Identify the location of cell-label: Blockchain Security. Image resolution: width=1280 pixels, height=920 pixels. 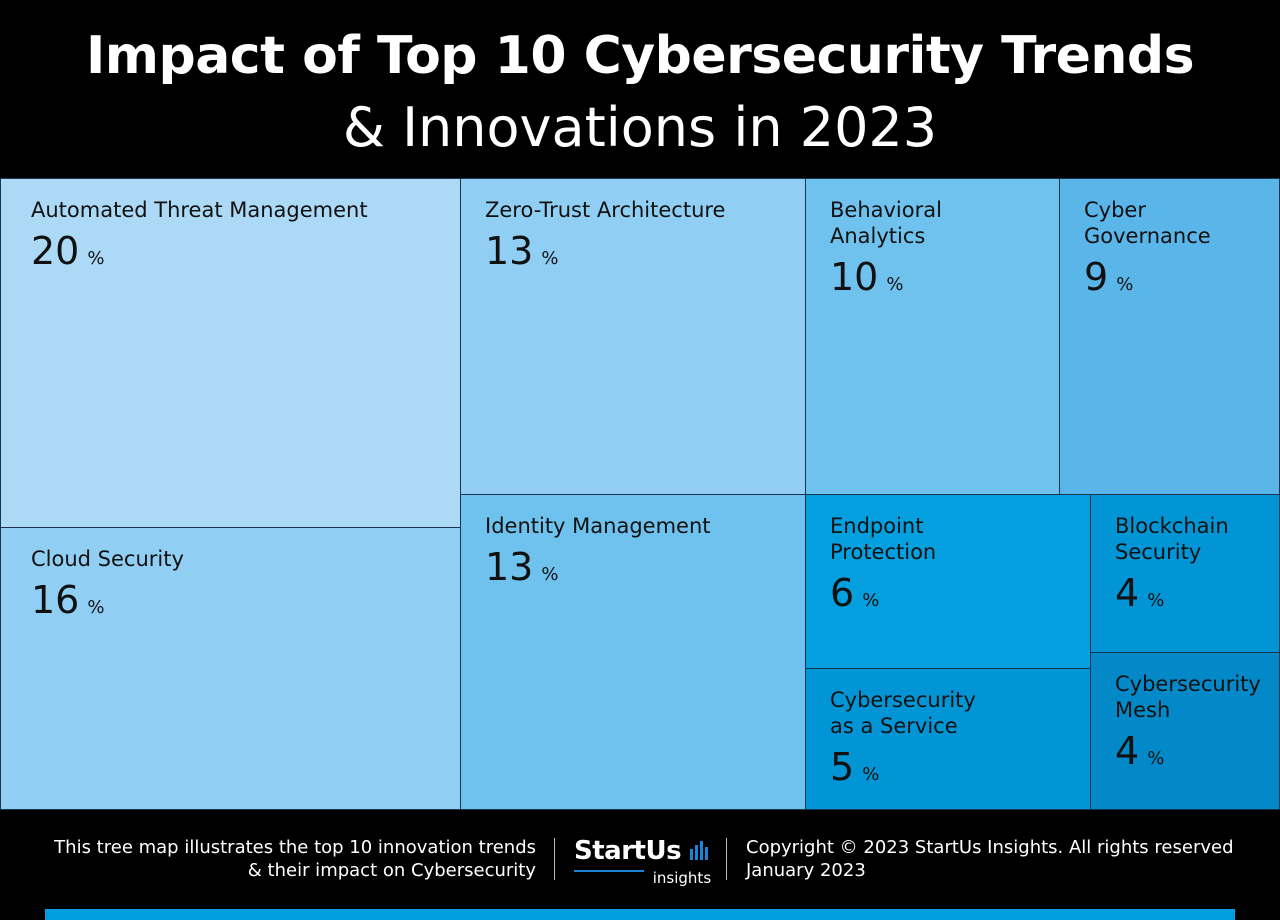
(1172, 539).